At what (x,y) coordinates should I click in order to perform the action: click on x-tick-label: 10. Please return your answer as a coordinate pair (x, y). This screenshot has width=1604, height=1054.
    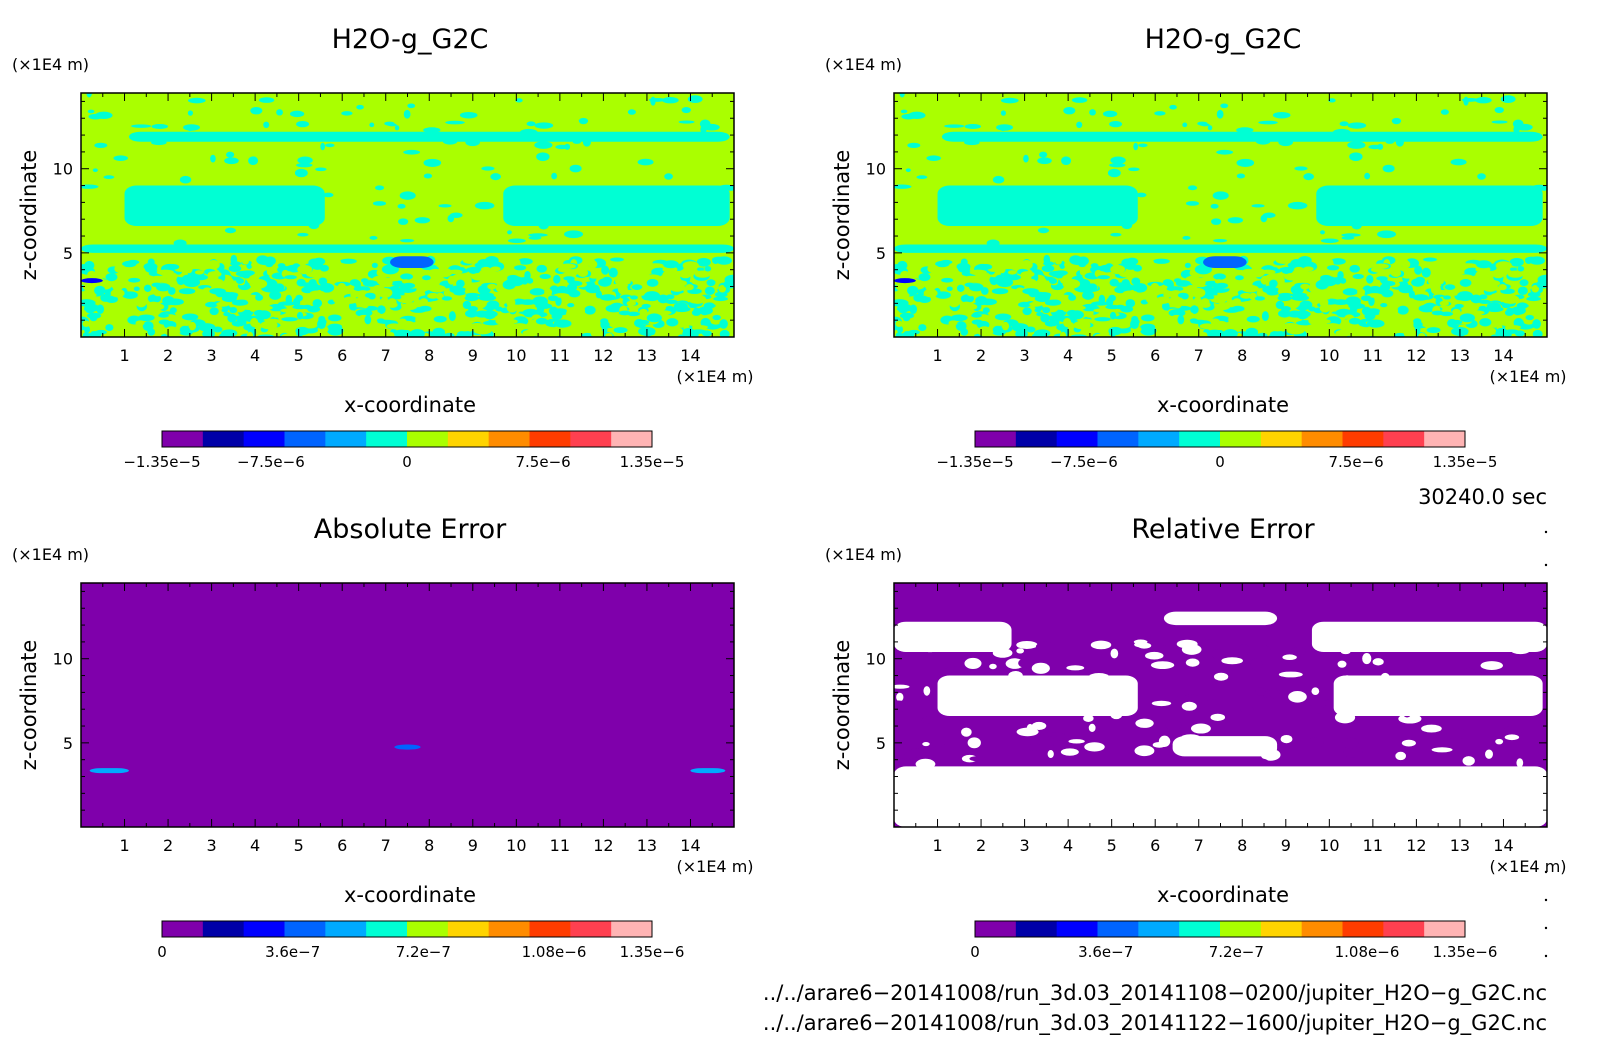
    Looking at the image, I should click on (516, 845).